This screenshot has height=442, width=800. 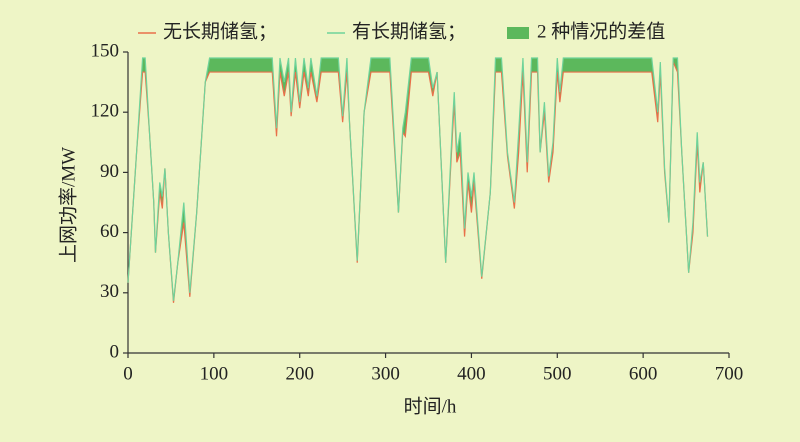 I want to click on y-tick-label: 30, so click(x=109, y=291).